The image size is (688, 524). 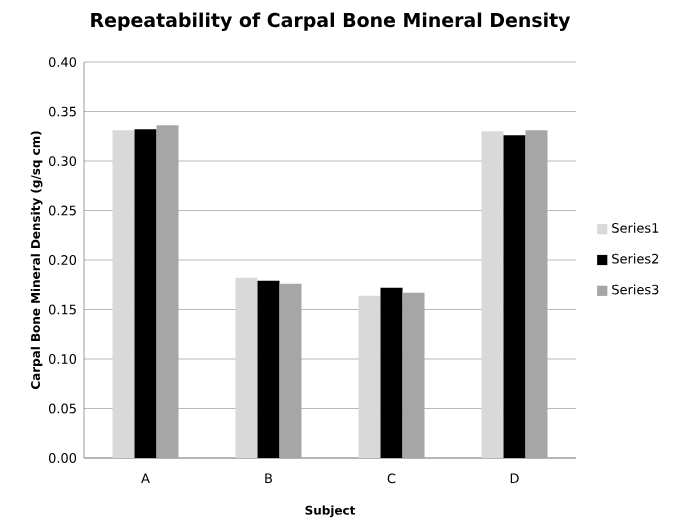 What do you see at coordinates (331, 22) in the screenshot?
I see `chart-title: Repeatability of Carpal Bone Mineral Density` at bounding box center [331, 22].